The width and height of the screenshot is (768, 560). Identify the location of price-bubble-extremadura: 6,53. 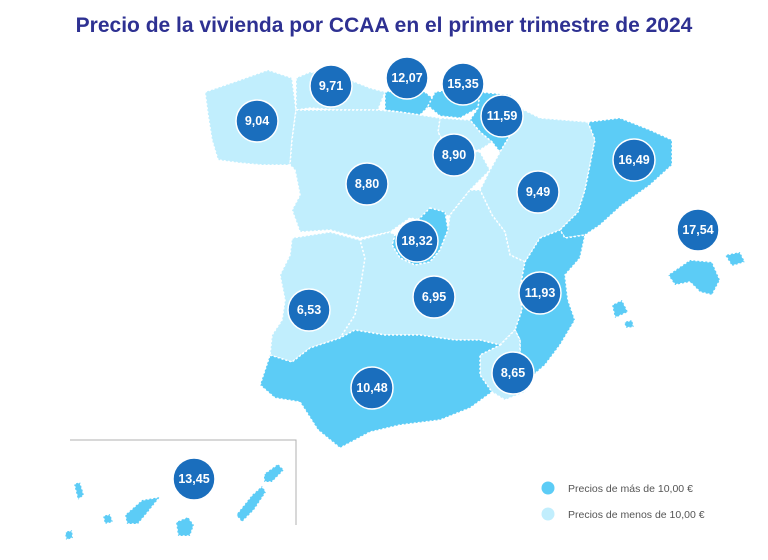
(309, 310).